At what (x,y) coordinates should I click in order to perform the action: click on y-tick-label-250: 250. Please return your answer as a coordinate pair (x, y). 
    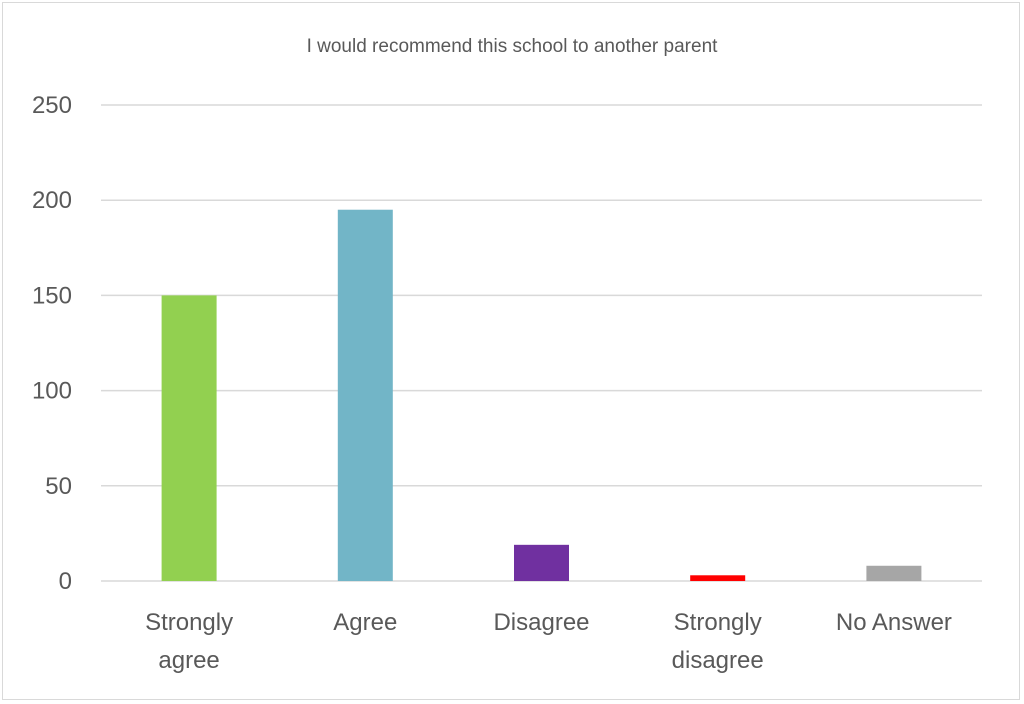
    Looking at the image, I should click on (52, 105).